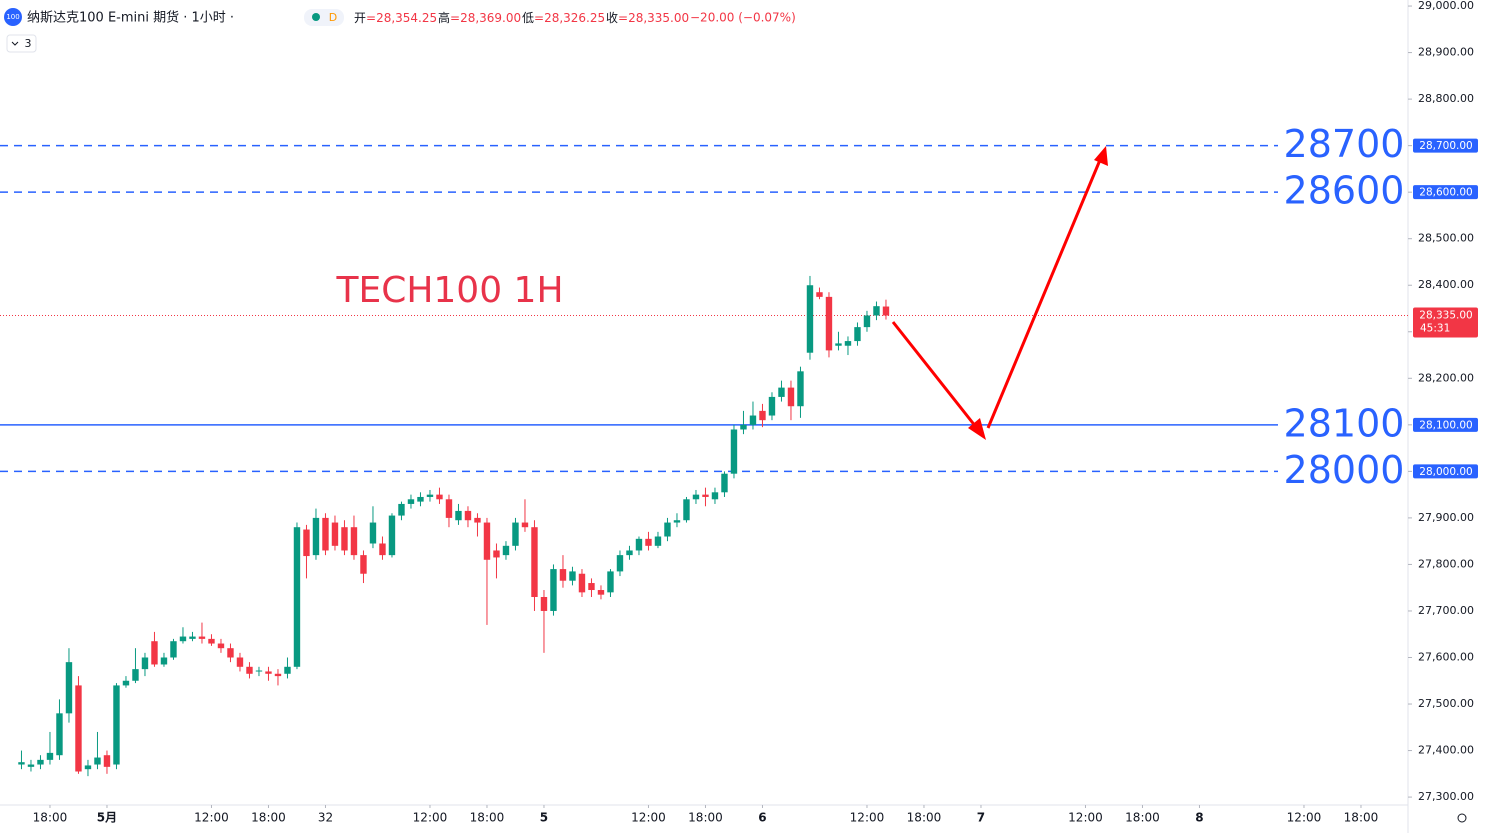 This screenshot has height=837, width=1485. I want to click on y-tick-label: 29,000.00, so click(1446, 6).